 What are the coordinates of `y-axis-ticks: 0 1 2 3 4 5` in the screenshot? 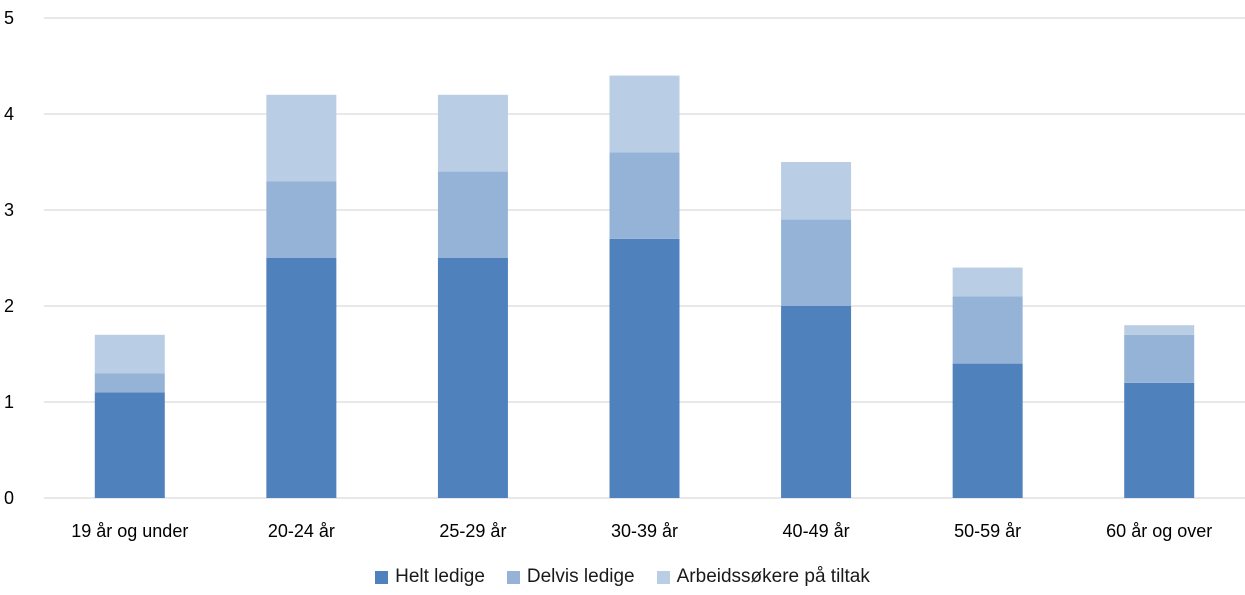 It's located at (9, 258).